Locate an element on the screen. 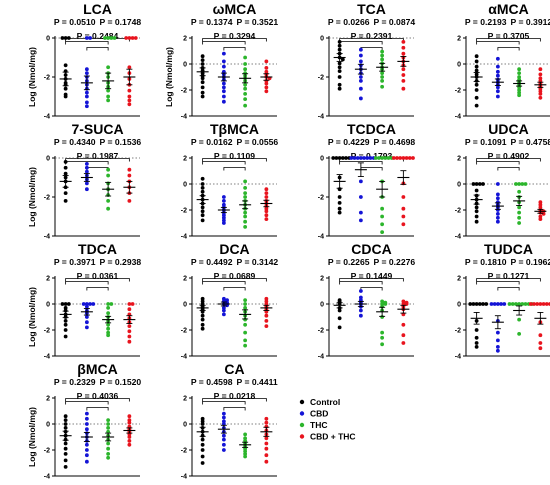 This screenshot has height=485, width=550. p-value-control-thc: P = 0.2265 is located at coordinates (349, 262).